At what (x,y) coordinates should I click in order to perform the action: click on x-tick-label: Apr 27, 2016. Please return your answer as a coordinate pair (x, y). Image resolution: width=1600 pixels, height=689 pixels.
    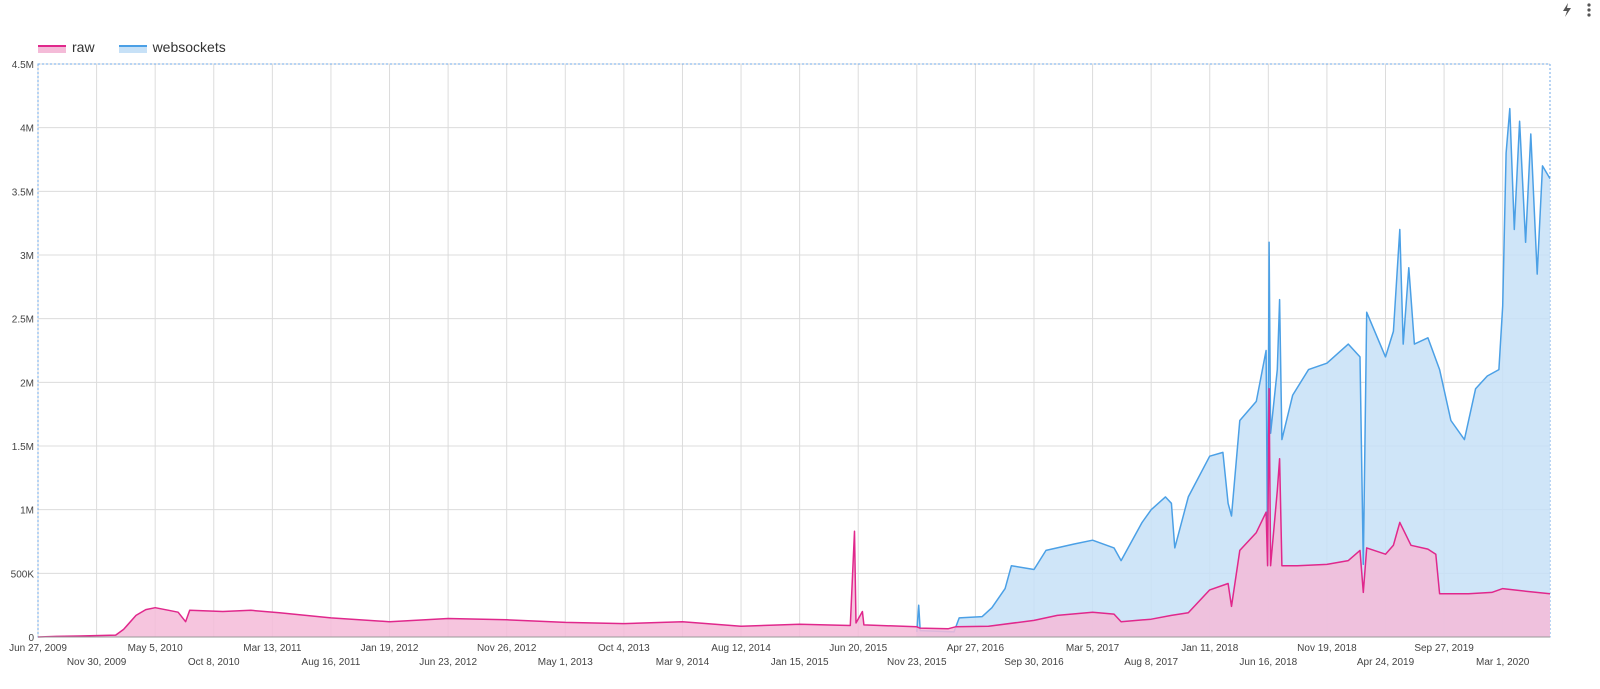
    Looking at the image, I should click on (976, 648).